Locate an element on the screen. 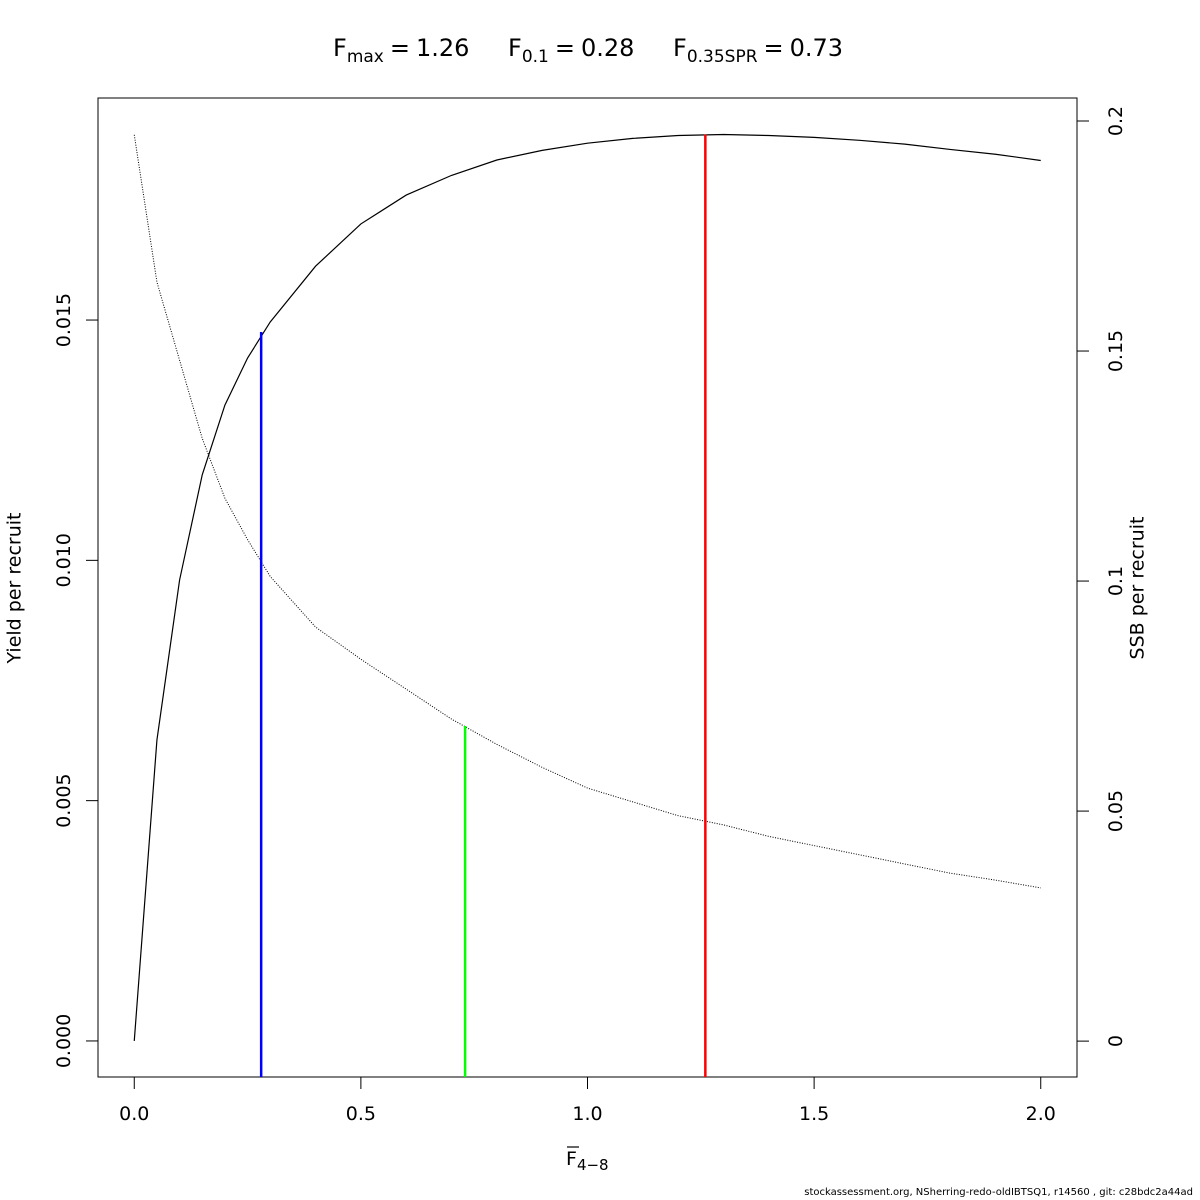  title-item: F0.1 = 0.28 is located at coordinates (571, 50).